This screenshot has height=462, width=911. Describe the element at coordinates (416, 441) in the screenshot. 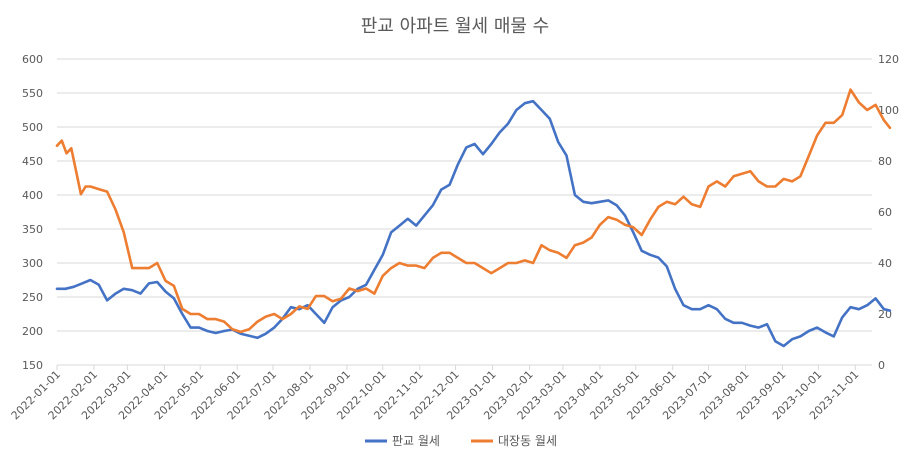

I see `legend-label-1: 판교 월세` at that location.